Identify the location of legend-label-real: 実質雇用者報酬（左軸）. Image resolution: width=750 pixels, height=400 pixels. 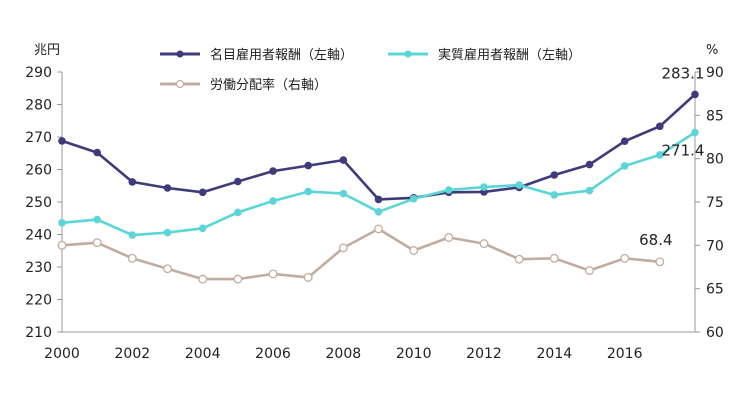
(509, 55).